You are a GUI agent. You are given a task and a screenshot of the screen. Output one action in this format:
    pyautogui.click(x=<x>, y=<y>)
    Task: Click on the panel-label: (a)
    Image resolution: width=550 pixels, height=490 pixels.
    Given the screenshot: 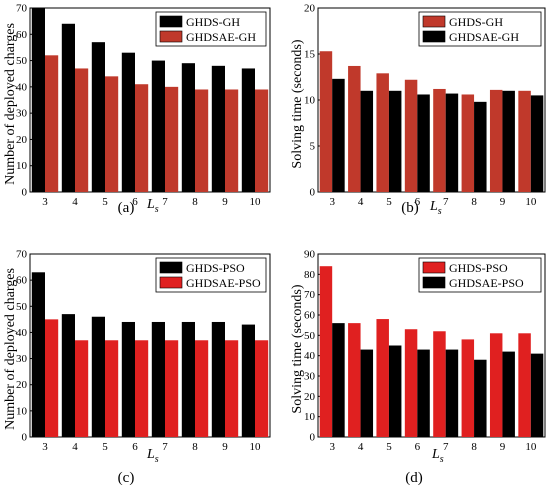 What is the action you would take?
    pyautogui.click(x=126, y=208)
    